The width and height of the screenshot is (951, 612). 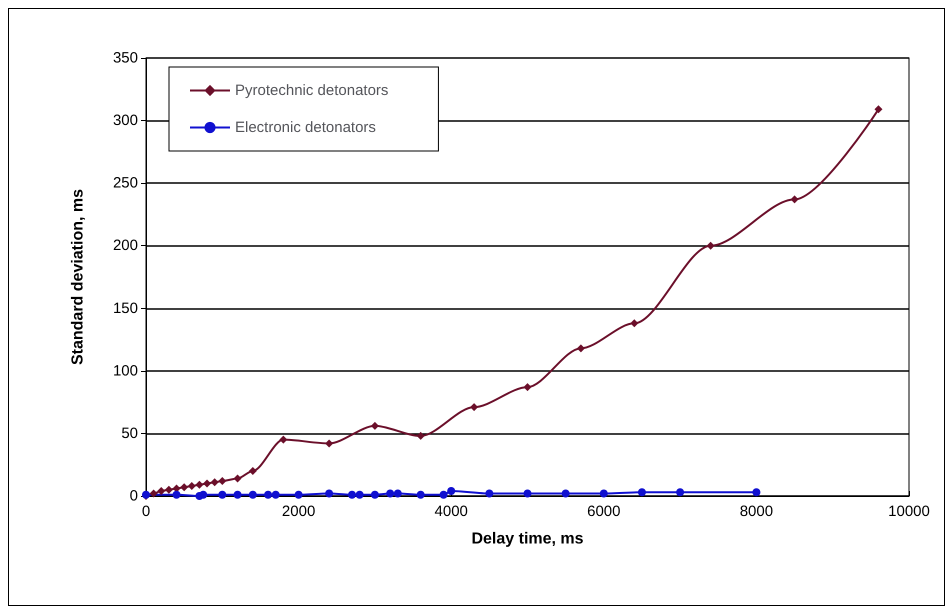 I want to click on y-tick-label: 0, so click(x=134, y=496).